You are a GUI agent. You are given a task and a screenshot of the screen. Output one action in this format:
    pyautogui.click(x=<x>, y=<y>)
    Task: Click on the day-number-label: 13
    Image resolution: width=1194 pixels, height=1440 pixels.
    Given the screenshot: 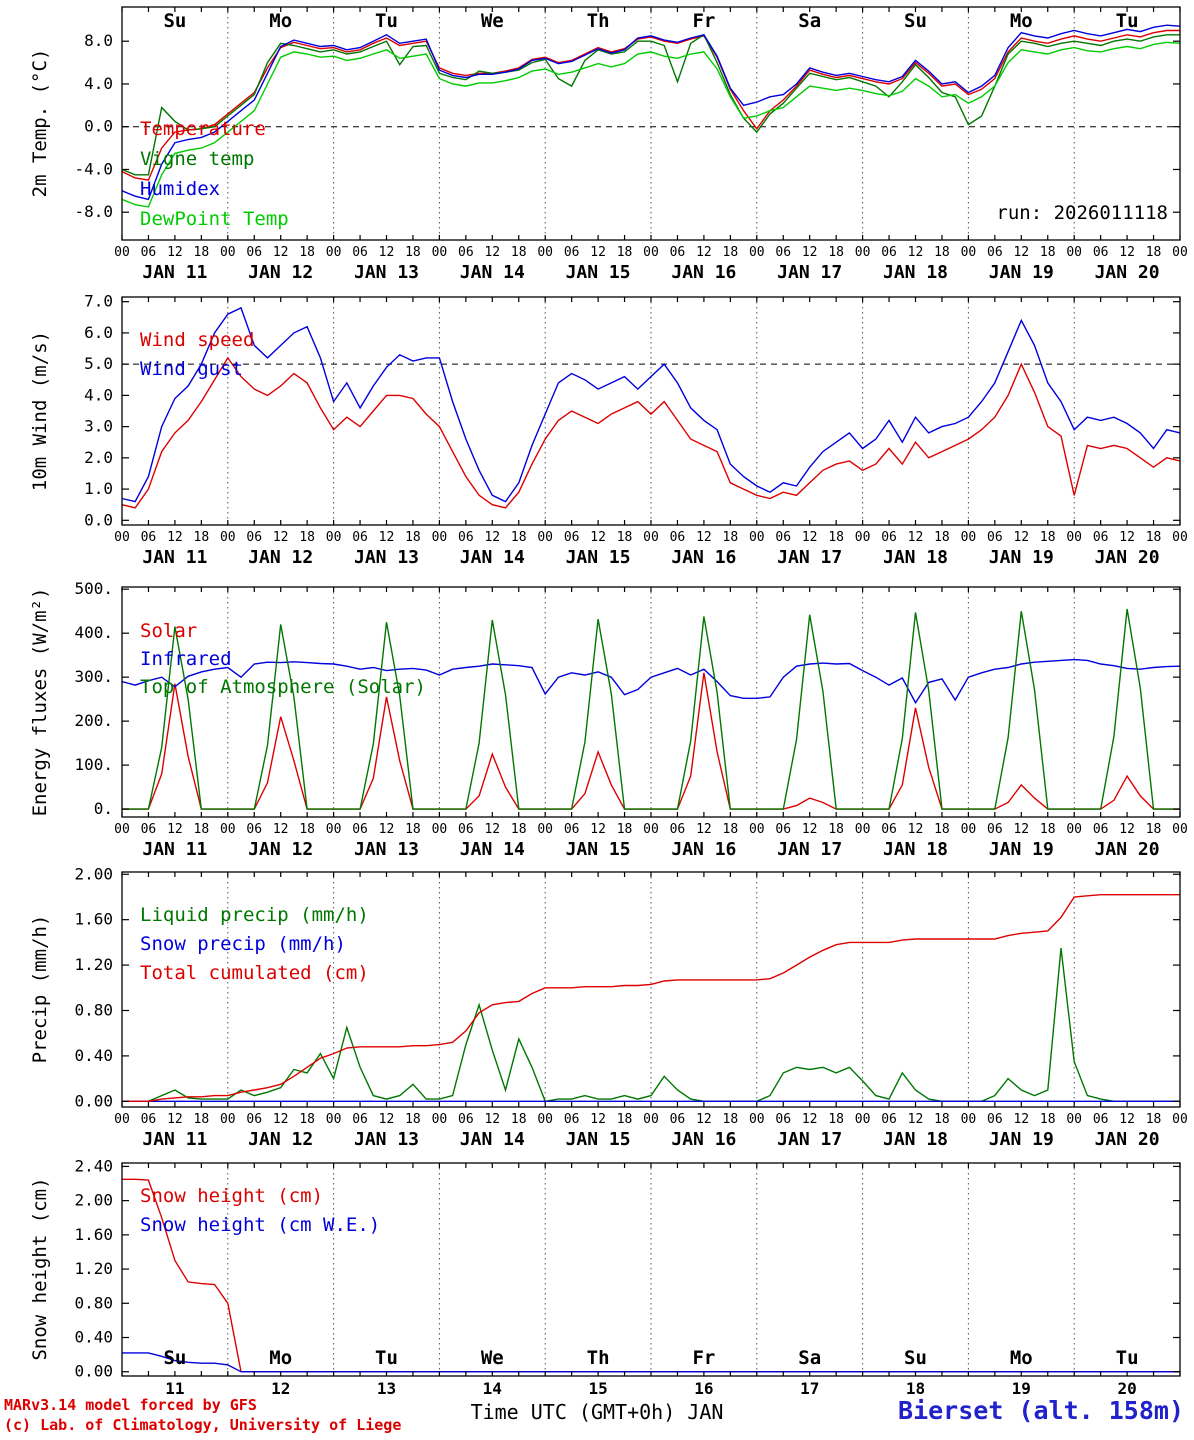 What is the action you would take?
    pyautogui.click(x=386, y=1388)
    